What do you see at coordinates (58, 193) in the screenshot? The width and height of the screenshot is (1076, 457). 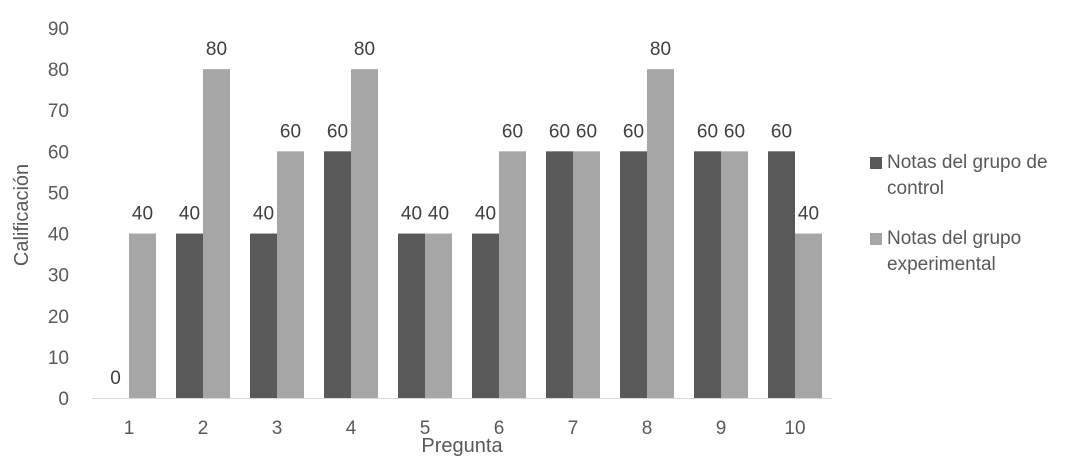 I see `y-tick-label: 50` at bounding box center [58, 193].